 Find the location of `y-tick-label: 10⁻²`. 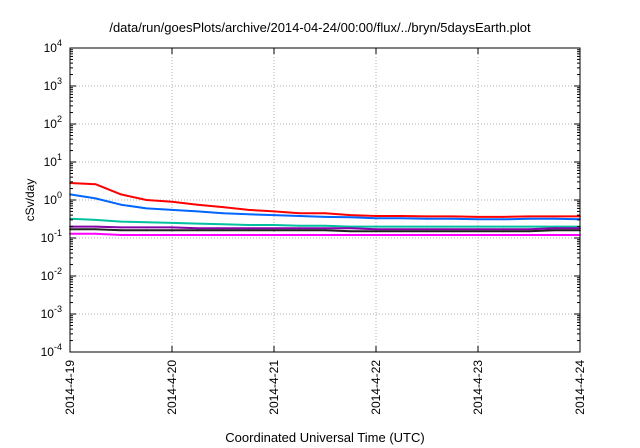

y-tick-label: 10⁻² is located at coordinates (51, 274).